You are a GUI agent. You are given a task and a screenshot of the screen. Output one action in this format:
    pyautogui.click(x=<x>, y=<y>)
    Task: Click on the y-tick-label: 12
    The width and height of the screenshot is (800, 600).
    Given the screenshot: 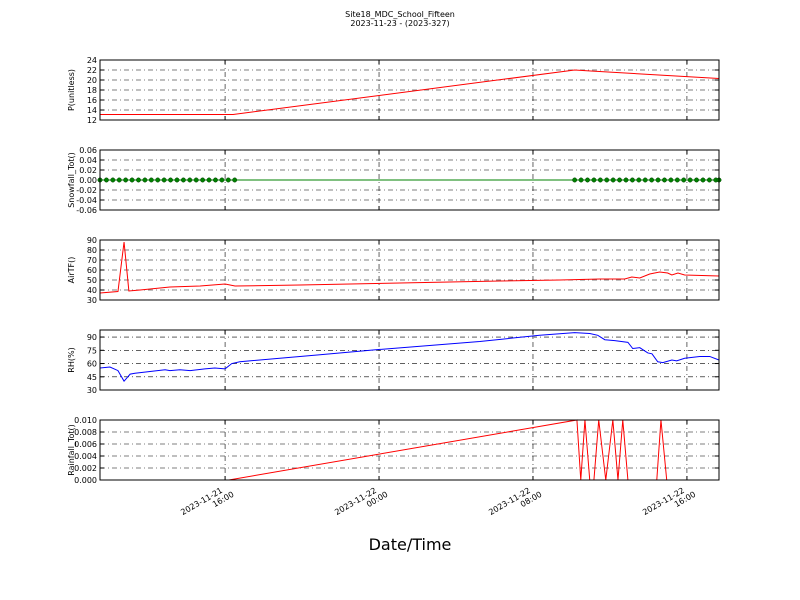 What is the action you would take?
    pyautogui.click(x=92, y=120)
    